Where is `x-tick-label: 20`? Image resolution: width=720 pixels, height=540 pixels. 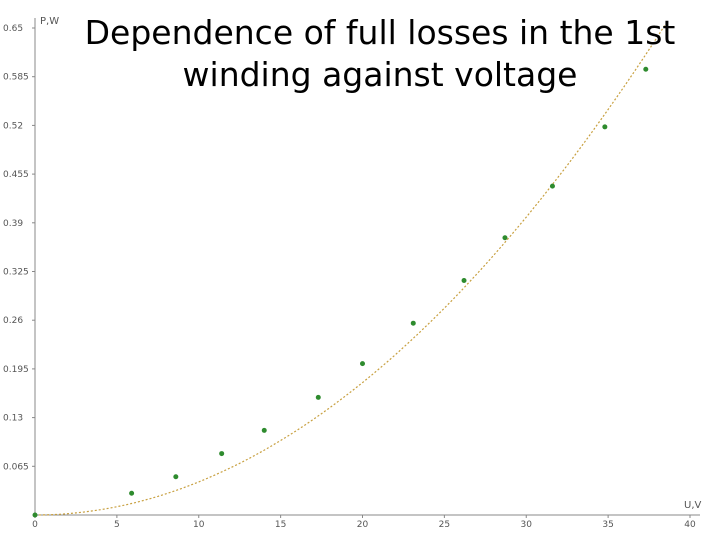 x-tick-label: 20 is located at coordinates (363, 525).